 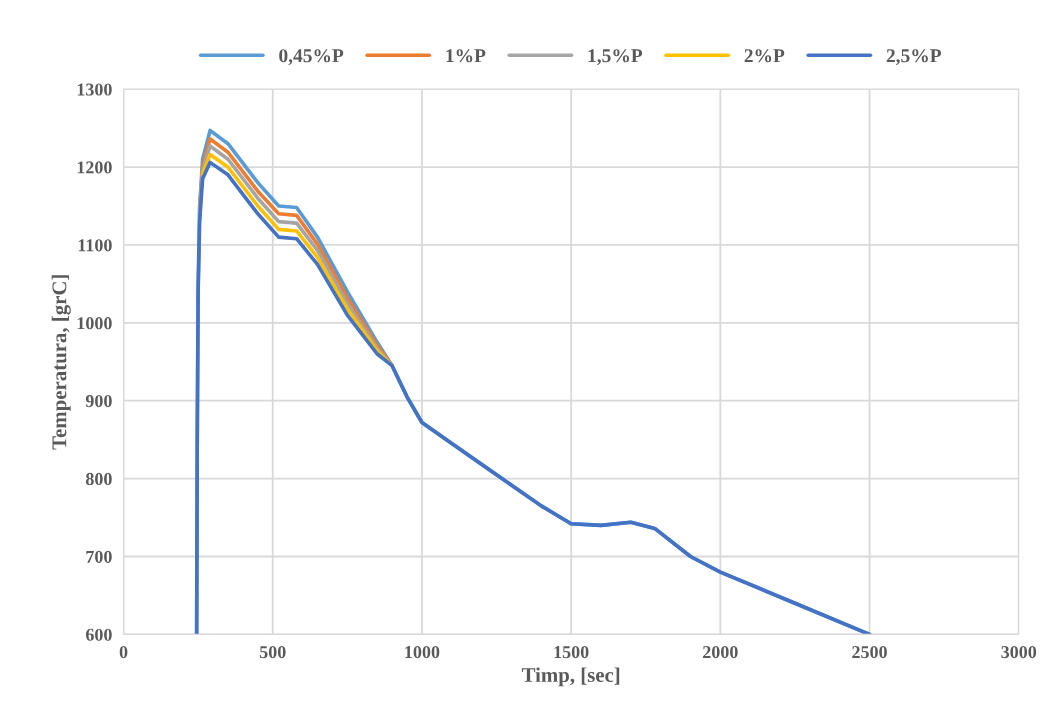 What do you see at coordinates (98, 634) in the screenshot?
I see `y-tick-label: 600` at bounding box center [98, 634].